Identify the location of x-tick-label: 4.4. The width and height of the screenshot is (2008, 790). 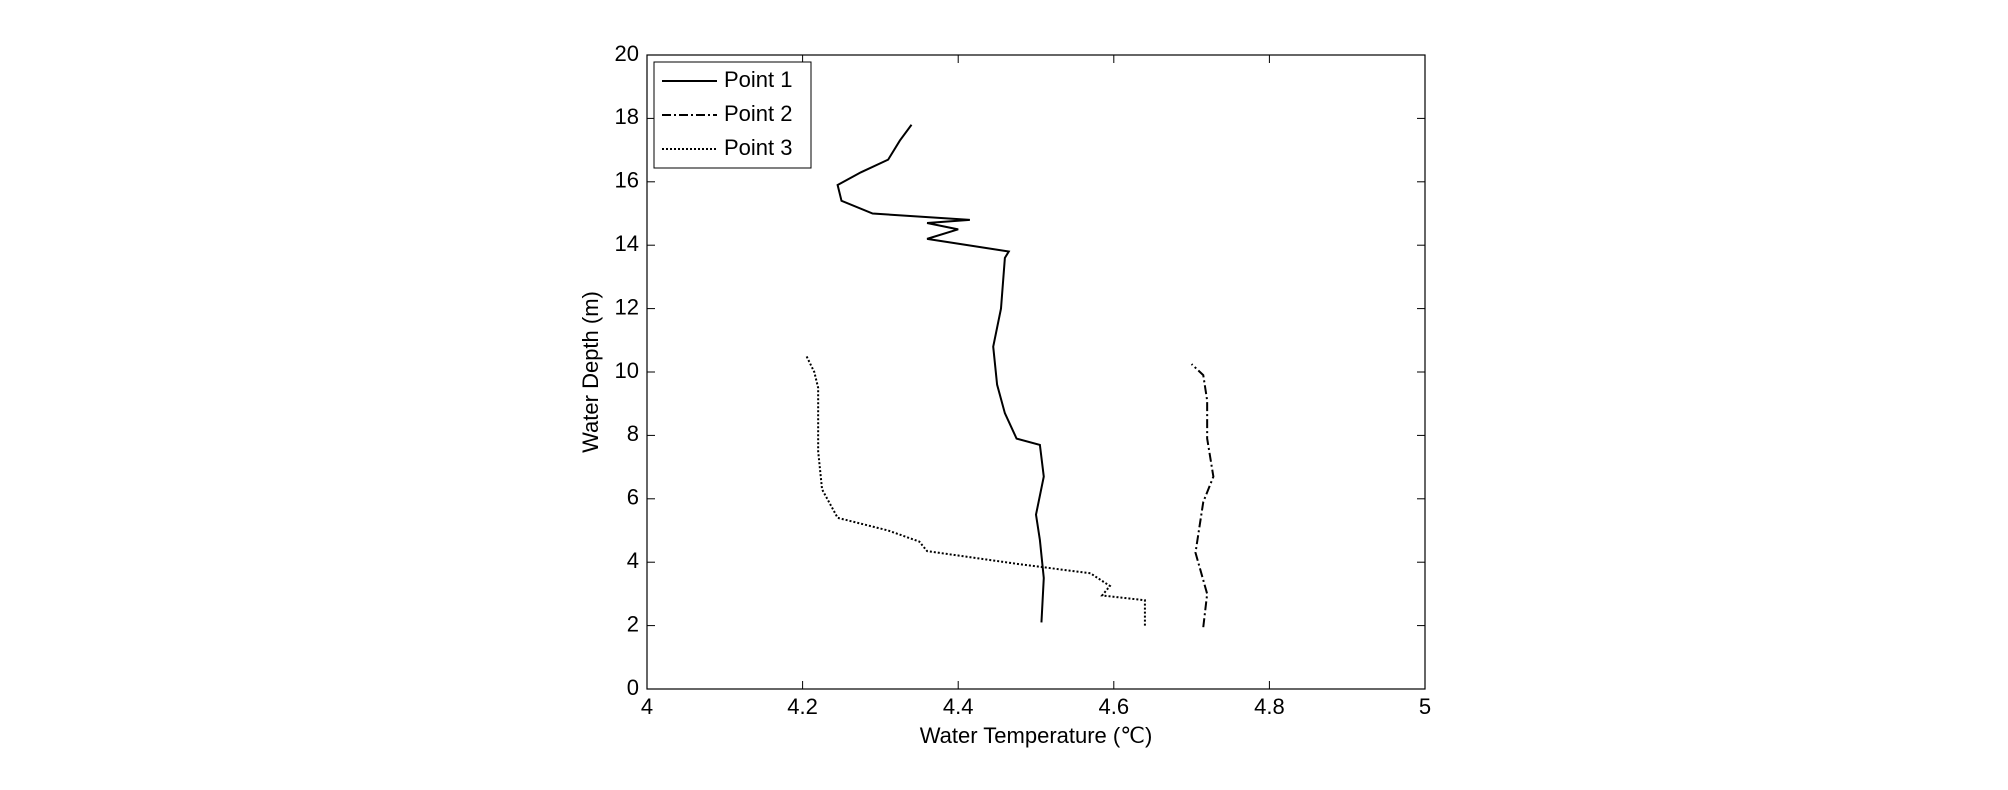
(958, 706).